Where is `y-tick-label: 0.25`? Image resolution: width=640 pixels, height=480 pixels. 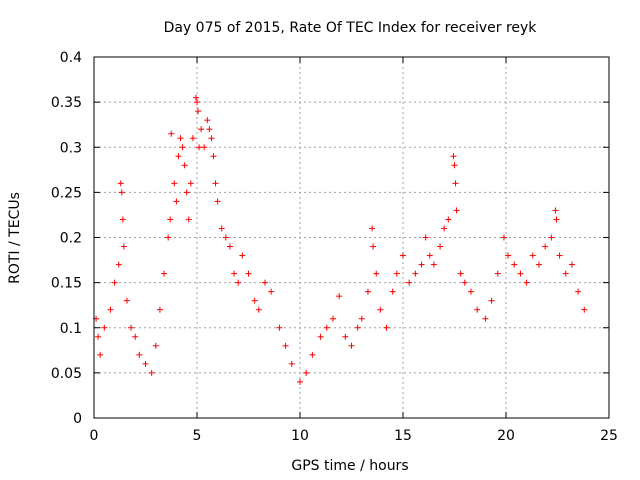 y-tick-label: 0.25 is located at coordinates (66, 193).